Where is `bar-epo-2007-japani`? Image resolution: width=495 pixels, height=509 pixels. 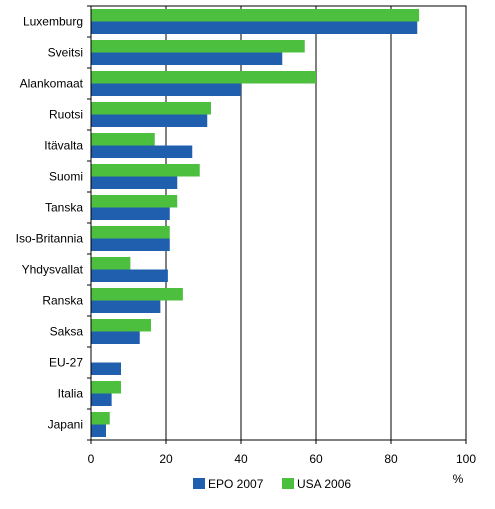
bar-epo-2007-japani is located at coordinates (98, 430).